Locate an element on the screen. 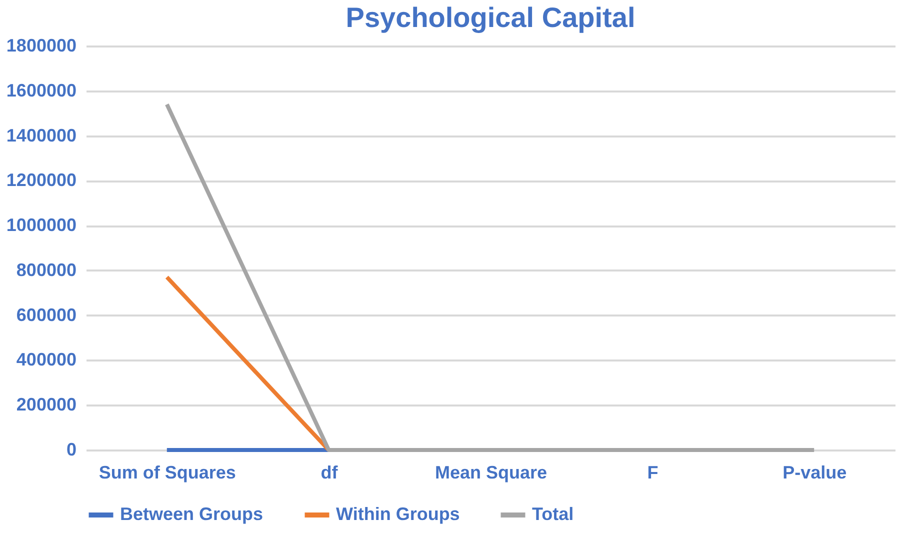 This screenshot has height=533, width=906. x-tick-label: df is located at coordinates (329, 472).